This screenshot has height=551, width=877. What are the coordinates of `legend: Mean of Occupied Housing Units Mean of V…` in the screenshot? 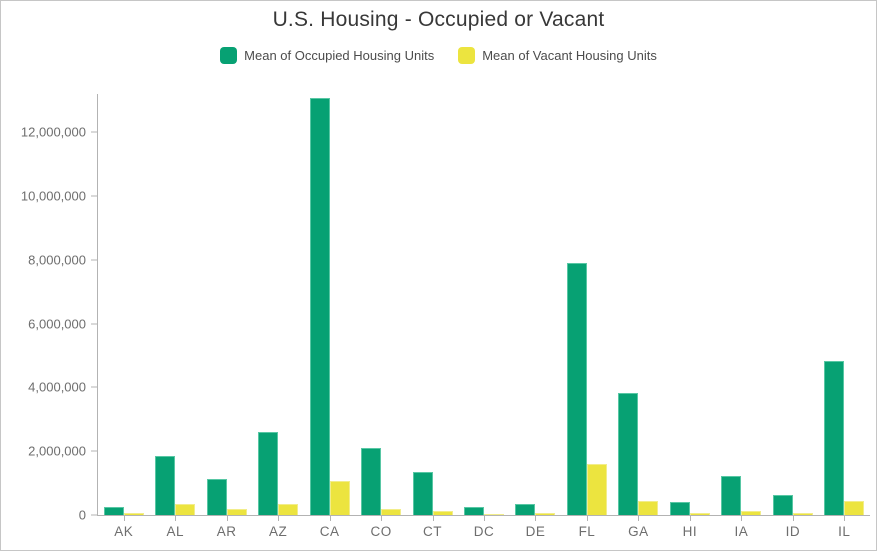 It's located at (438, 55).